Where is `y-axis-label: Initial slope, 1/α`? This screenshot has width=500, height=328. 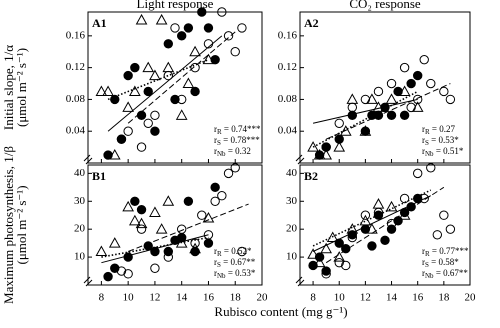
y-axis-label: Initial slope, 1/α is located at coordinates (8, 87).